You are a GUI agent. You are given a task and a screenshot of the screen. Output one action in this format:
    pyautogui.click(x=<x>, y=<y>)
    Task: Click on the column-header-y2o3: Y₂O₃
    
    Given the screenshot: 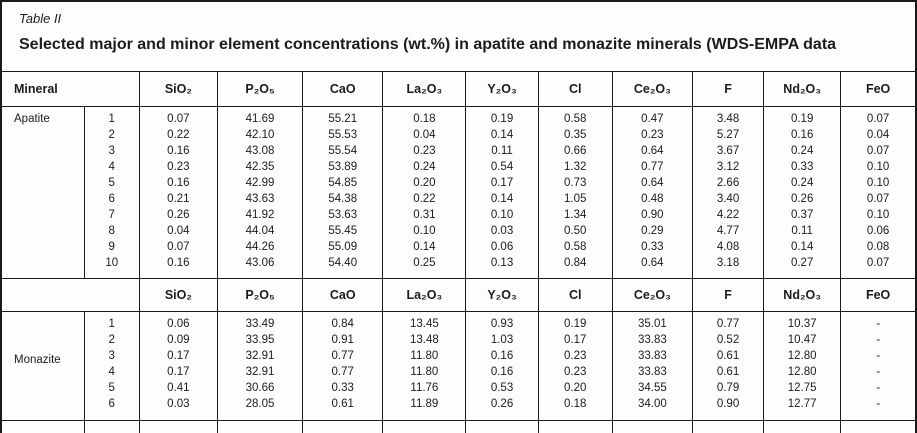 What is the action you would take?
    pyautogui.click(x=502, y=295)
    